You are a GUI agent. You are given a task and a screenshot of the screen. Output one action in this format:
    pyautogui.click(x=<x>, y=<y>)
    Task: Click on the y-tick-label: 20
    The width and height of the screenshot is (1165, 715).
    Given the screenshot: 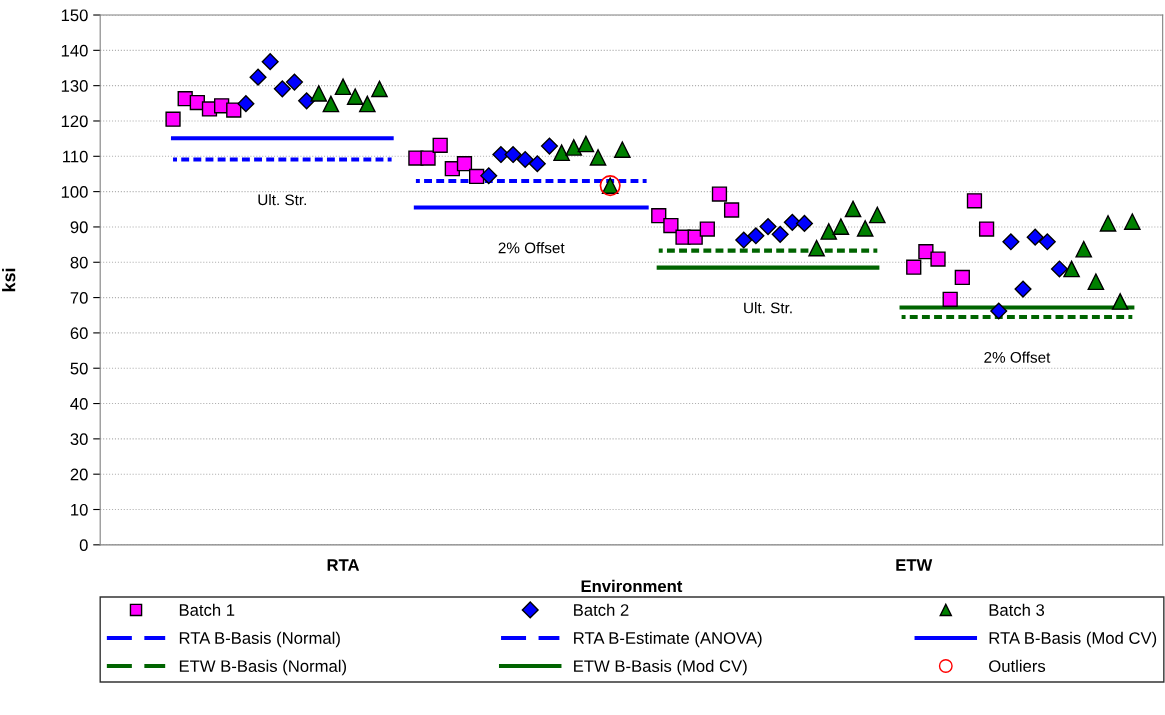 What is the action you would take?
    pyautogui.click(x=79, y=474)
    